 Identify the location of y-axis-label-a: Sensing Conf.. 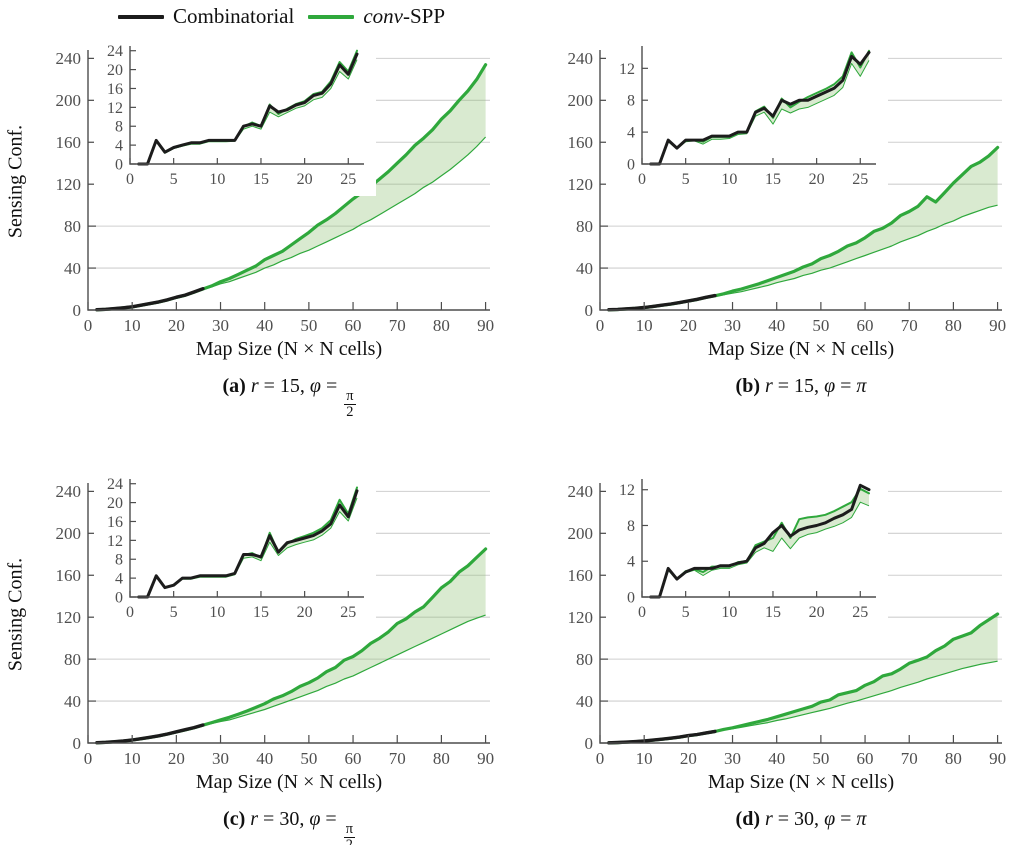
(15, 181).